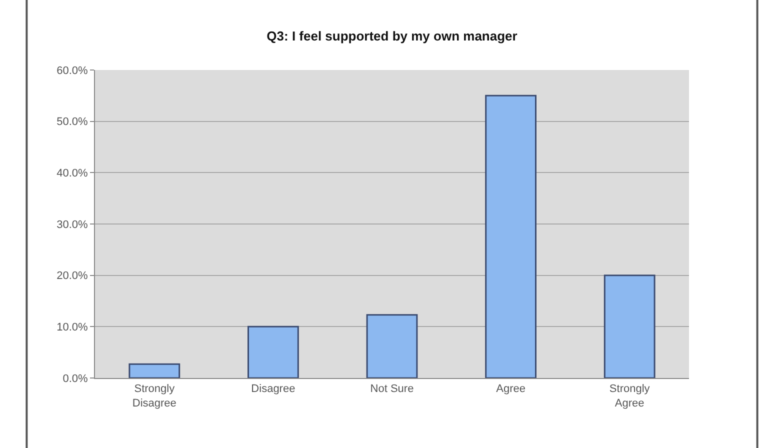  What do you see at coordinates (273, 389) in the screenshot?
I see `x-tick-label: Disagree` at bounding box center [273, 389].